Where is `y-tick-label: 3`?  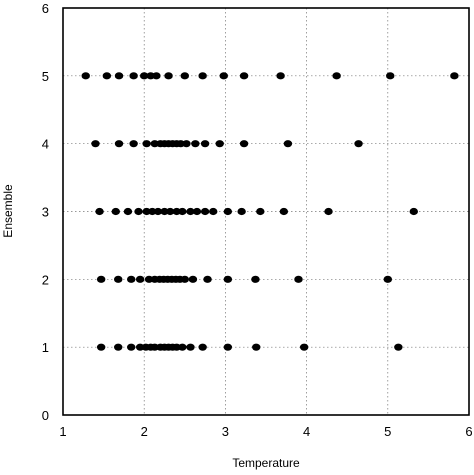
y-tick-label: 3 is located at coordinates (45, 212).